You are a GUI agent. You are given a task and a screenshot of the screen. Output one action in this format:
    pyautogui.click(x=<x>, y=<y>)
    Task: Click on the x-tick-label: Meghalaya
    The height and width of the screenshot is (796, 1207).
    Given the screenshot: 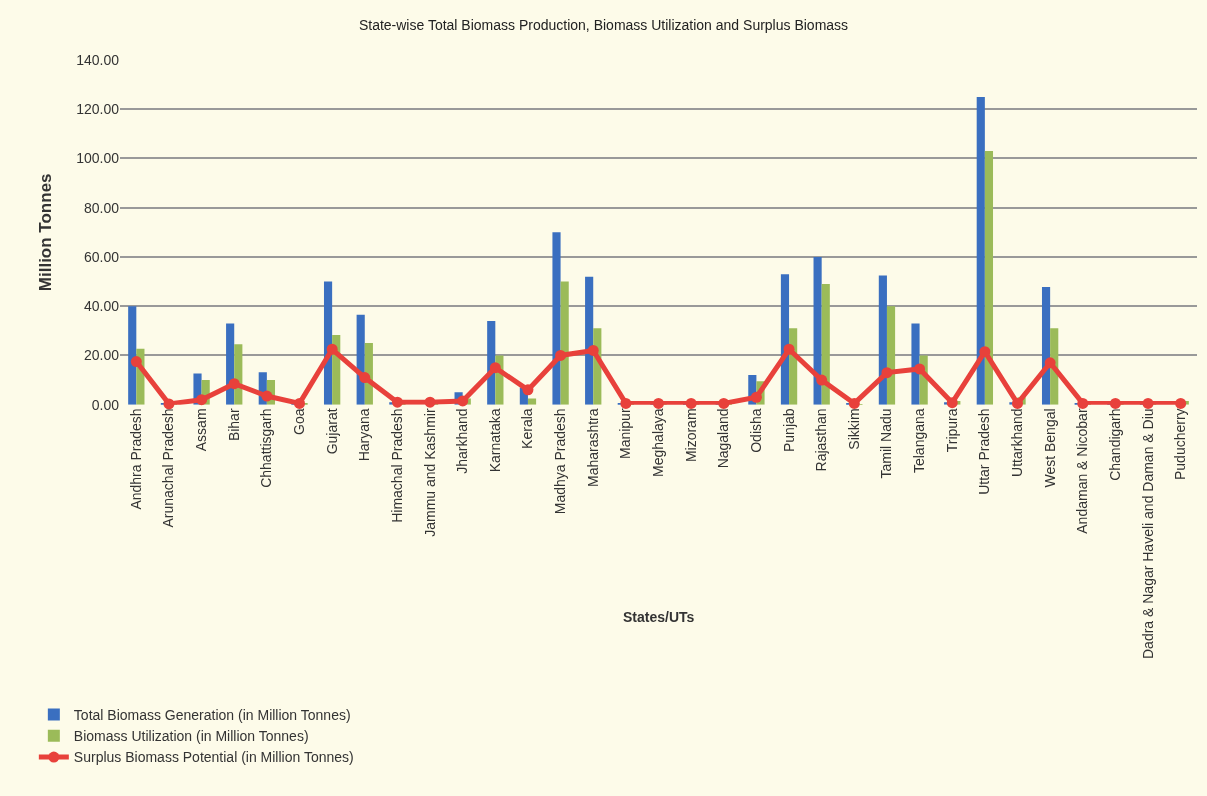 What is the action you would take?
    pyautogui.click(x=658, y=442)
    